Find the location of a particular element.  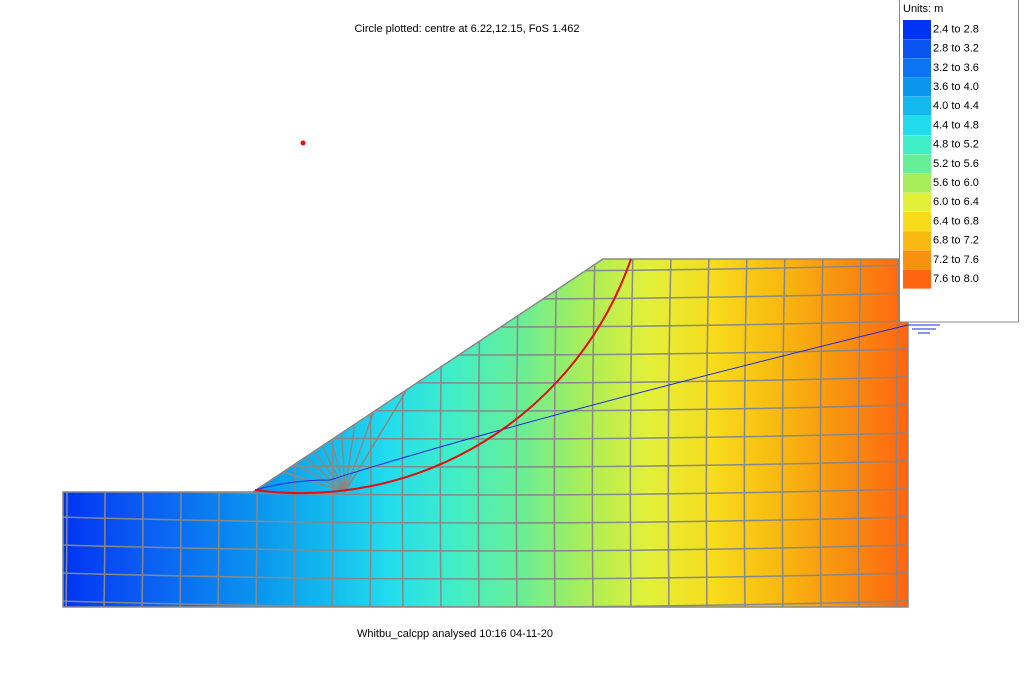

legend-label: 4.8 to 5.2 is located at coordinates (956, 145).